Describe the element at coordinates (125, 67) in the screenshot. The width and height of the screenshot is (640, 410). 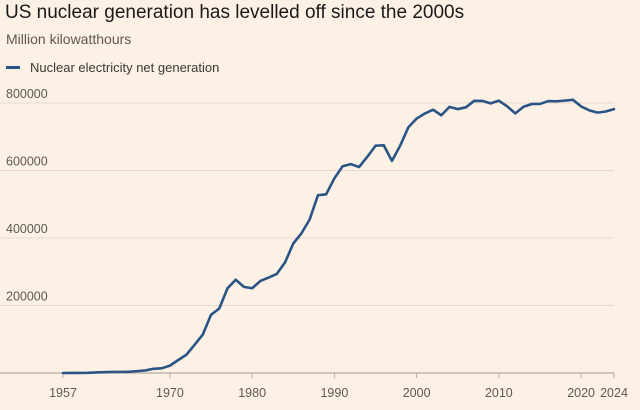
I see `legend-label: Nuclear electricity net generation` at that location.